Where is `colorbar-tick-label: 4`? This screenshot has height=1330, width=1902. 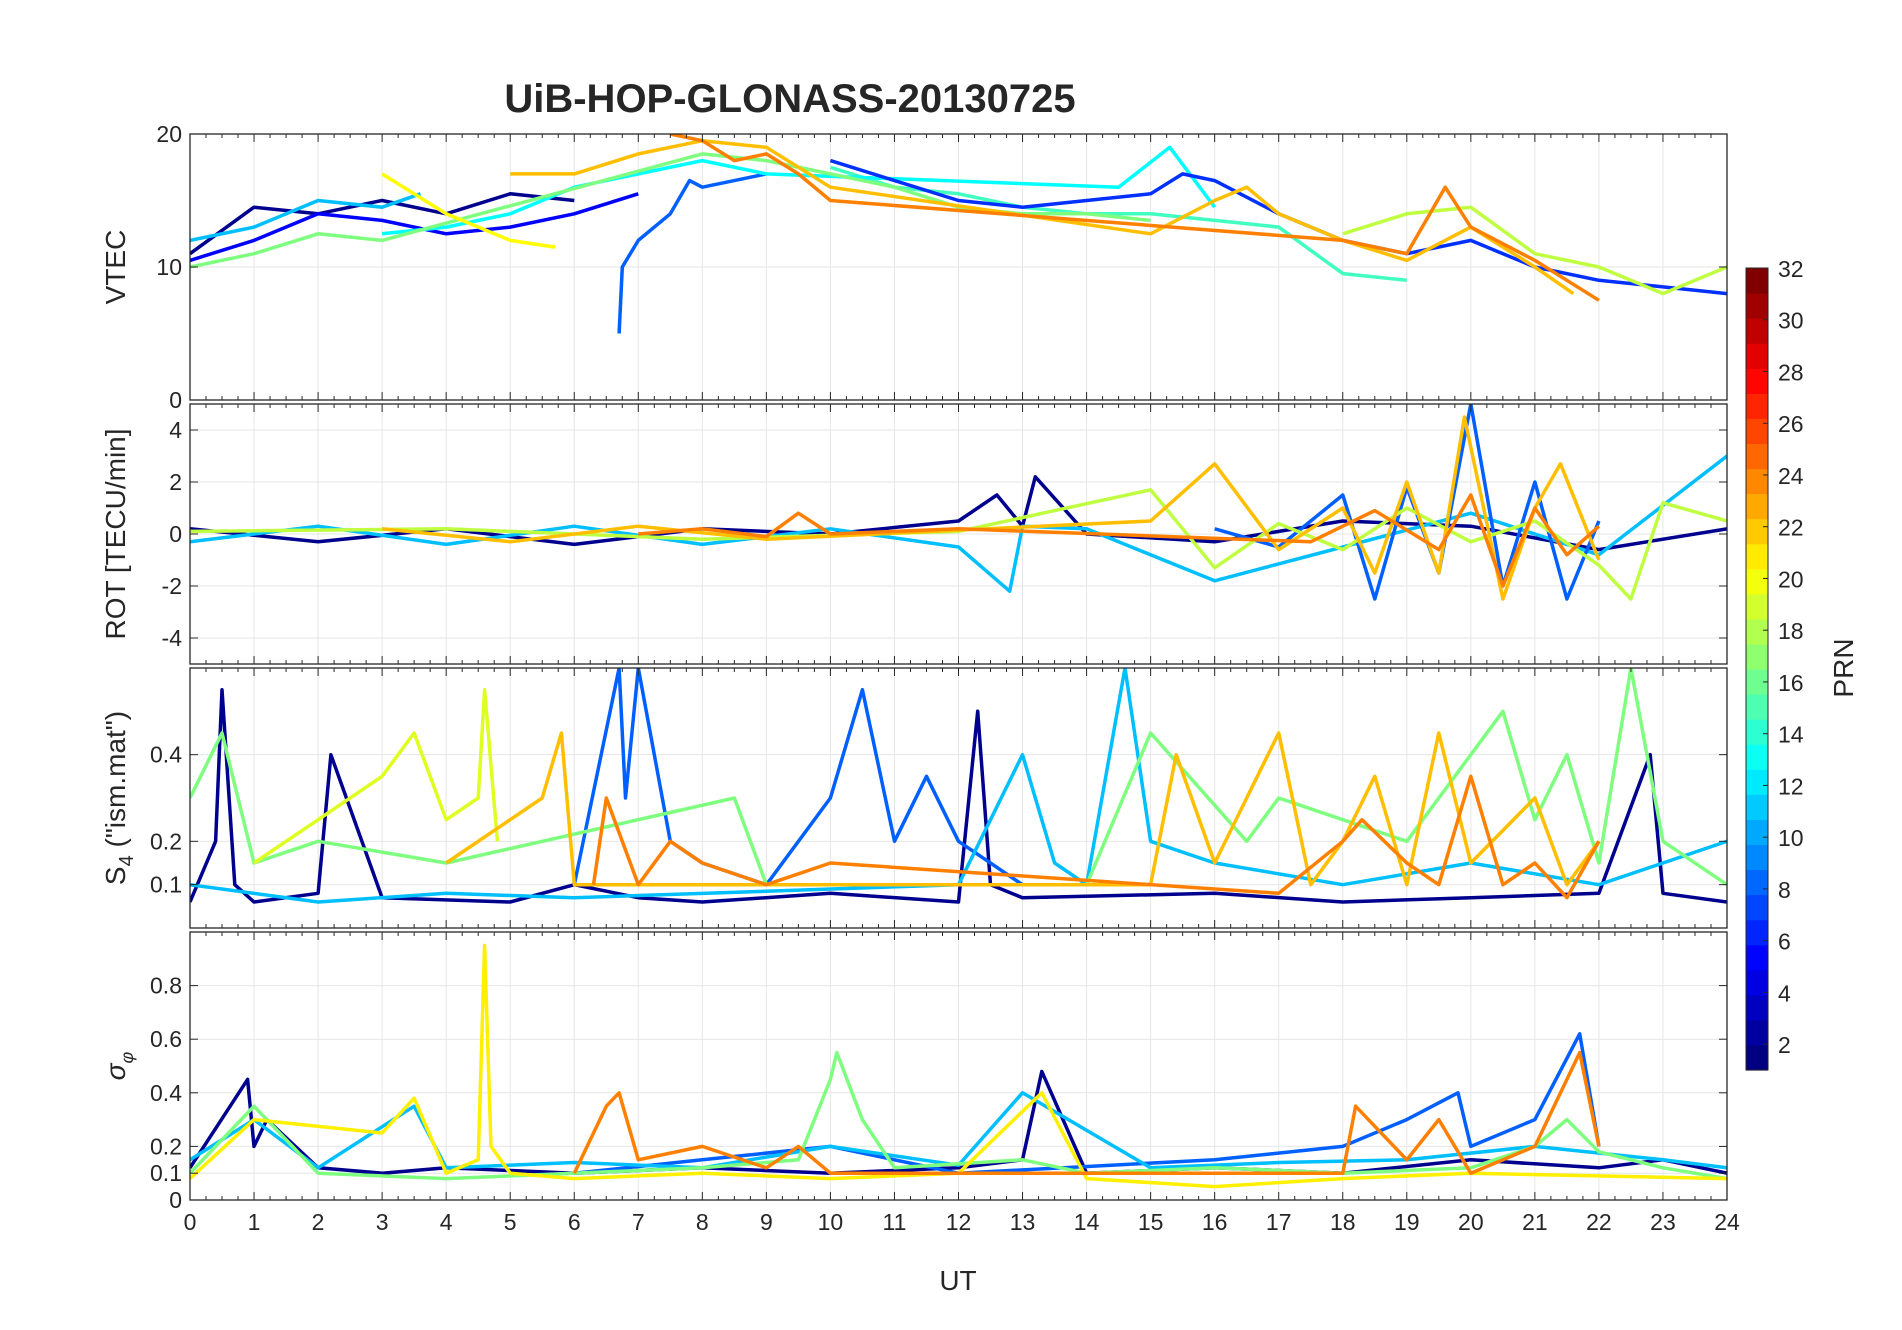 colorbar-tick-label: 4 is located at coordinates (1784, 993).